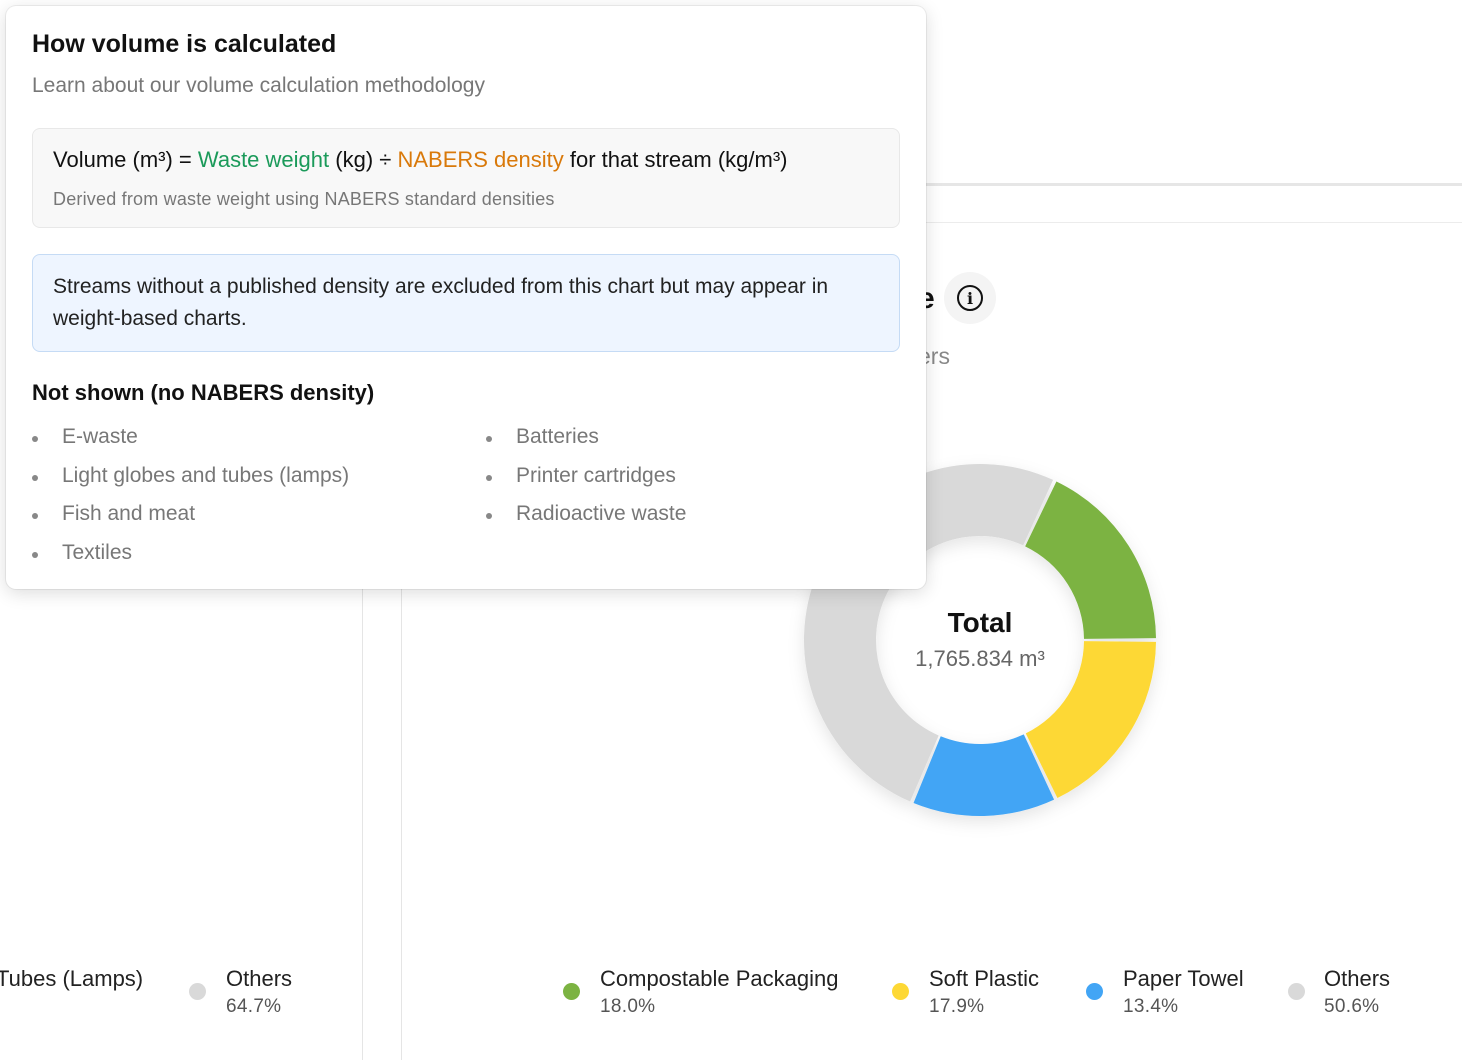  I want to click on chart-center-value: 1,765.834 m³, so click(980, 658).